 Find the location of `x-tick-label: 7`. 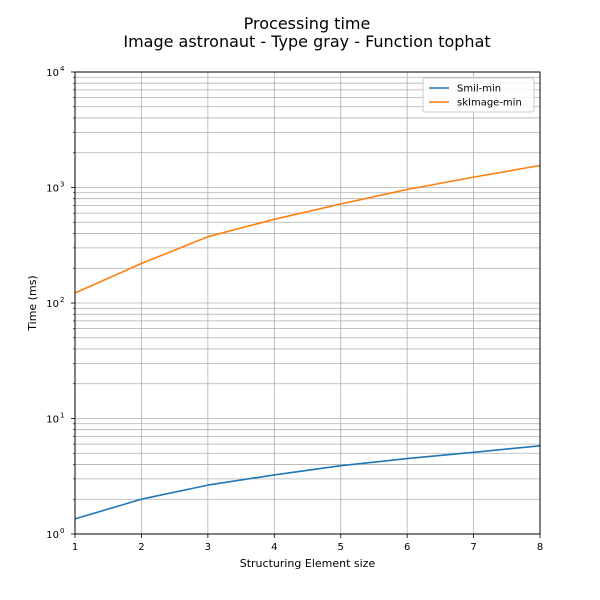

x-tick-label: 7 is located at coordinates (473, 547).